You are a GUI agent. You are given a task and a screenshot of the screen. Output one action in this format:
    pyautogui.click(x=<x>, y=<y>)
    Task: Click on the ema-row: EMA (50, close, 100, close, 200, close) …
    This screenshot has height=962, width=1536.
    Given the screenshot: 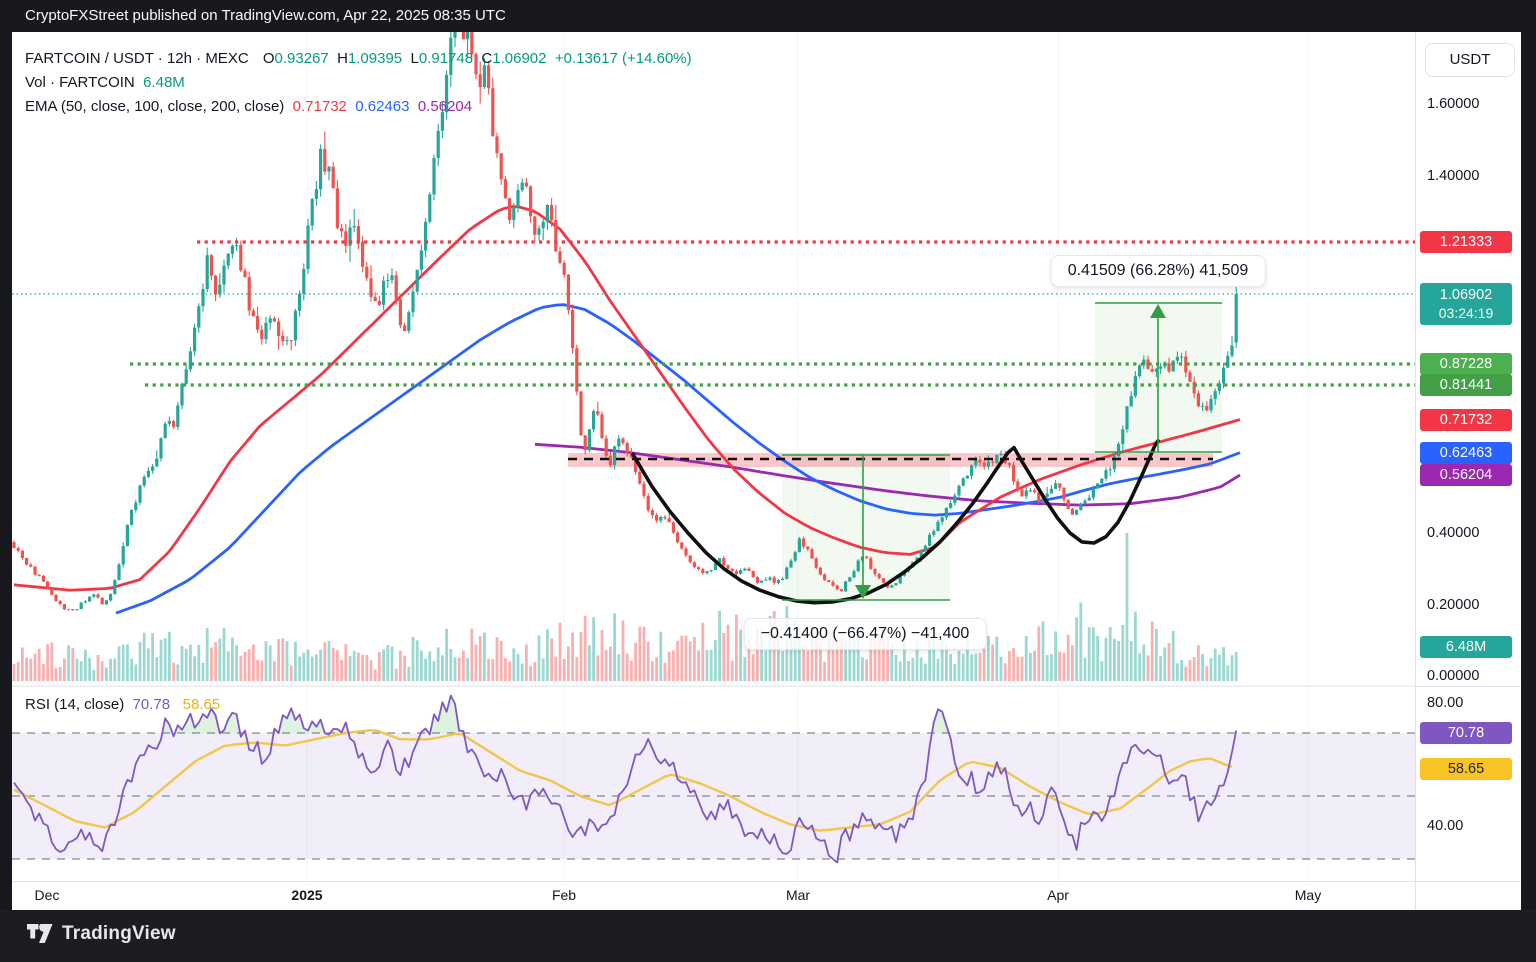 What is the action you would take?
    pyautogui.click(x=358, y=107)
    